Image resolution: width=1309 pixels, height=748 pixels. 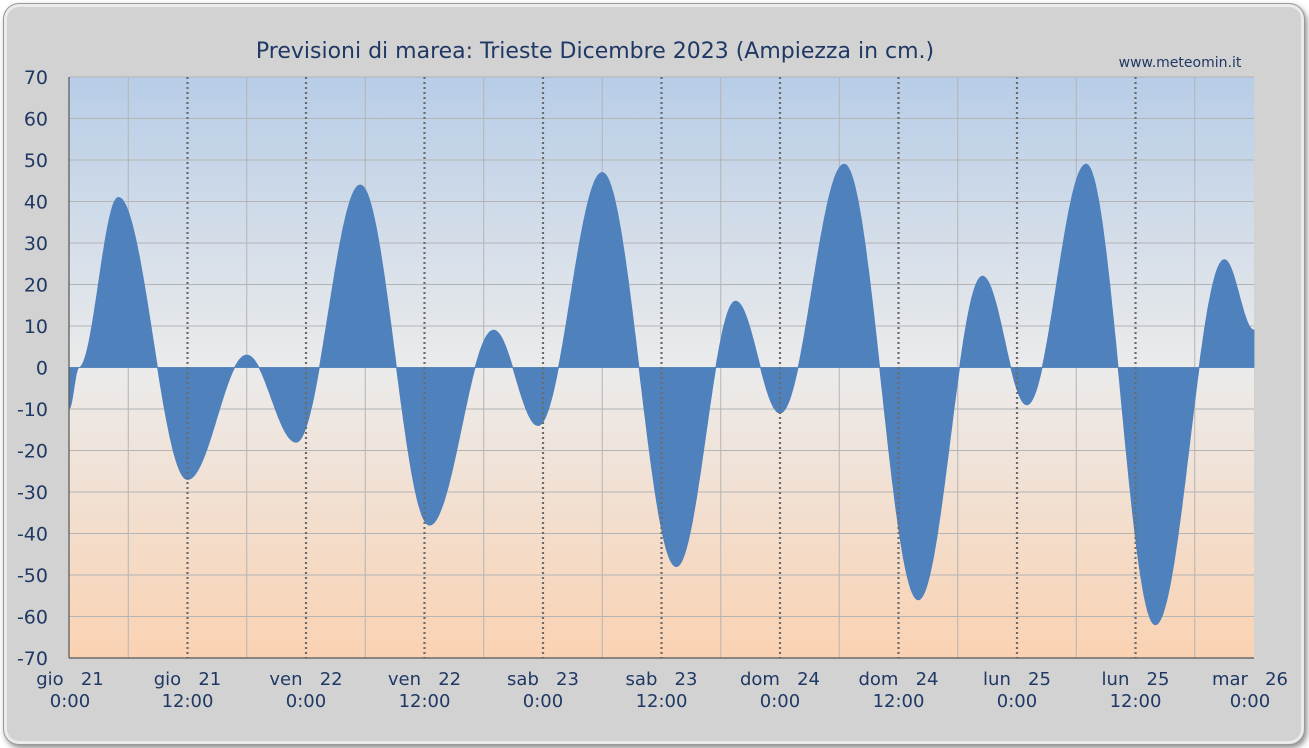 What do you see at coordinates (1180, 63) in the screenshot?
I see `source-label: www.meteomin.it` at bounding box center [1180, 63].